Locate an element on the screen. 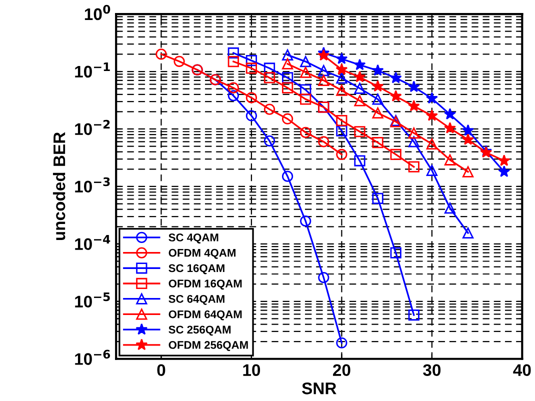 The image size is (535, 401). y-tick-label: 10$^{−2}$ is located at coordinates (92, 128).